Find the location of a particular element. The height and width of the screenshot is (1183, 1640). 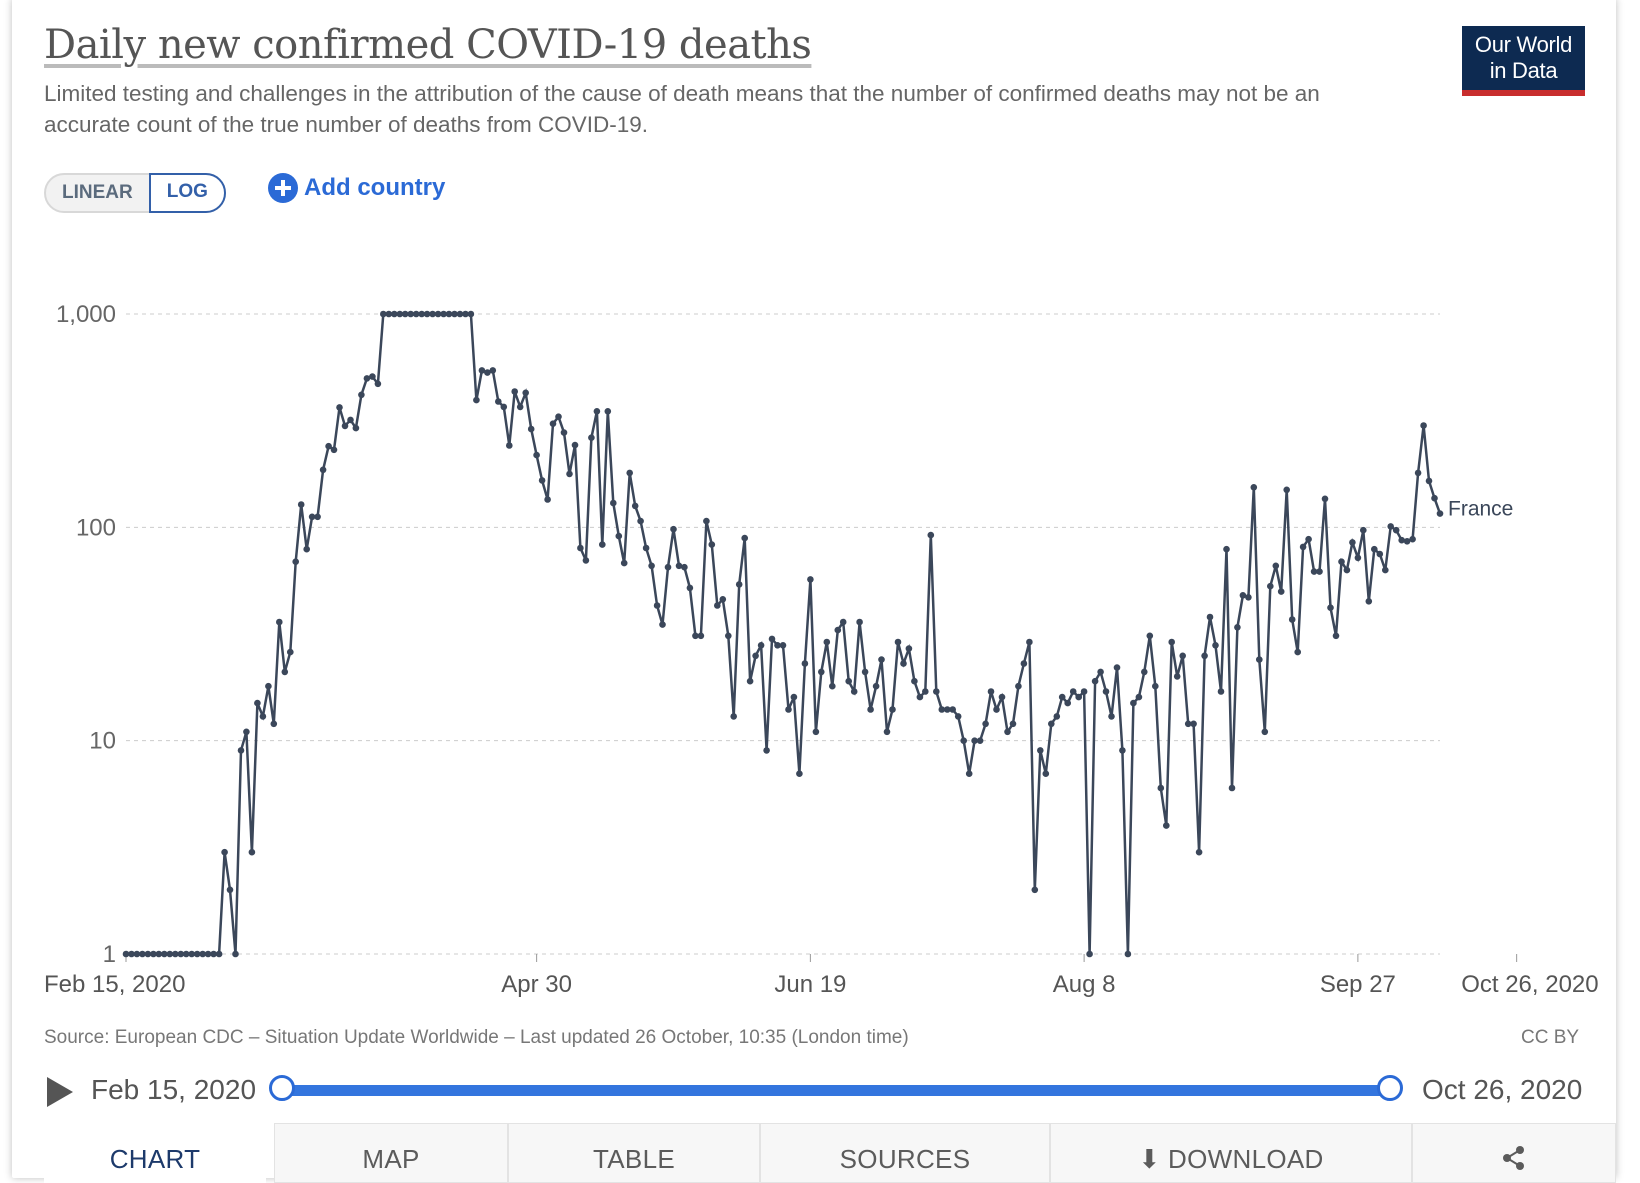

page-title: Daily new confirmed COVID-19 deaths is located at coordinates (428, 45).